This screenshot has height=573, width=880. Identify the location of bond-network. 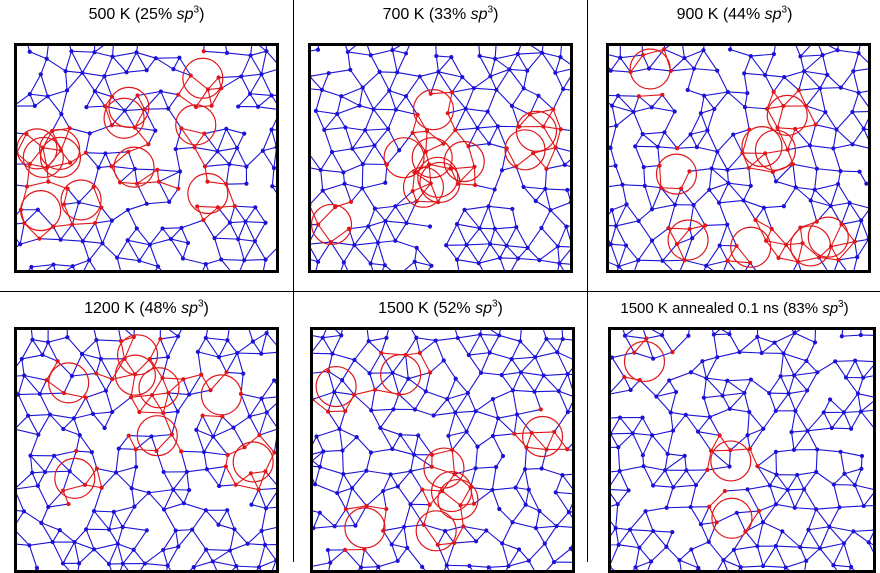
(146, 158).